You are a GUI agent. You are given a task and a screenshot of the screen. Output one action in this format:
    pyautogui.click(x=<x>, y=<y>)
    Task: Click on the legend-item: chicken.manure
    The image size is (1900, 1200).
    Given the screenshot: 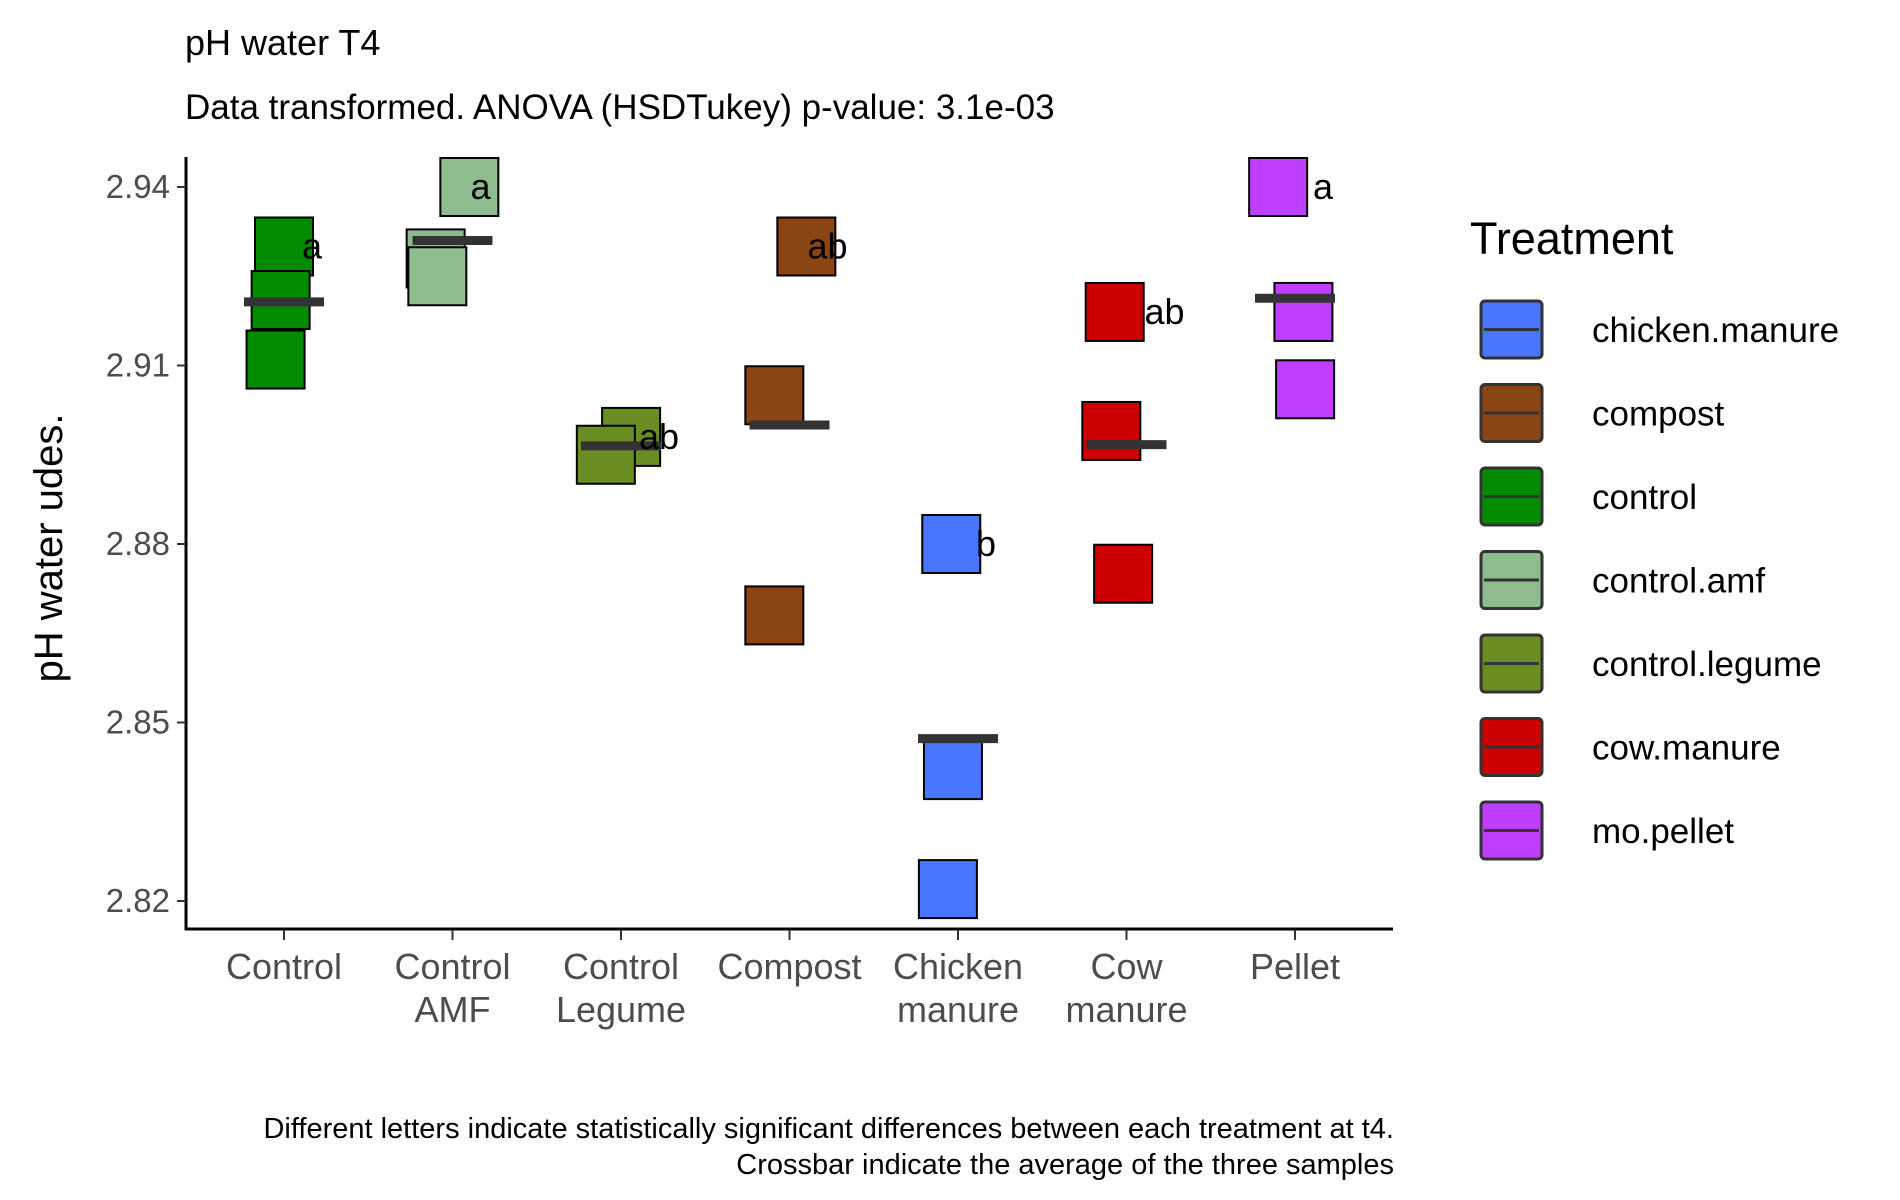 What is the action you would take?
    pyautogui.click(x=1659, y=329)
    